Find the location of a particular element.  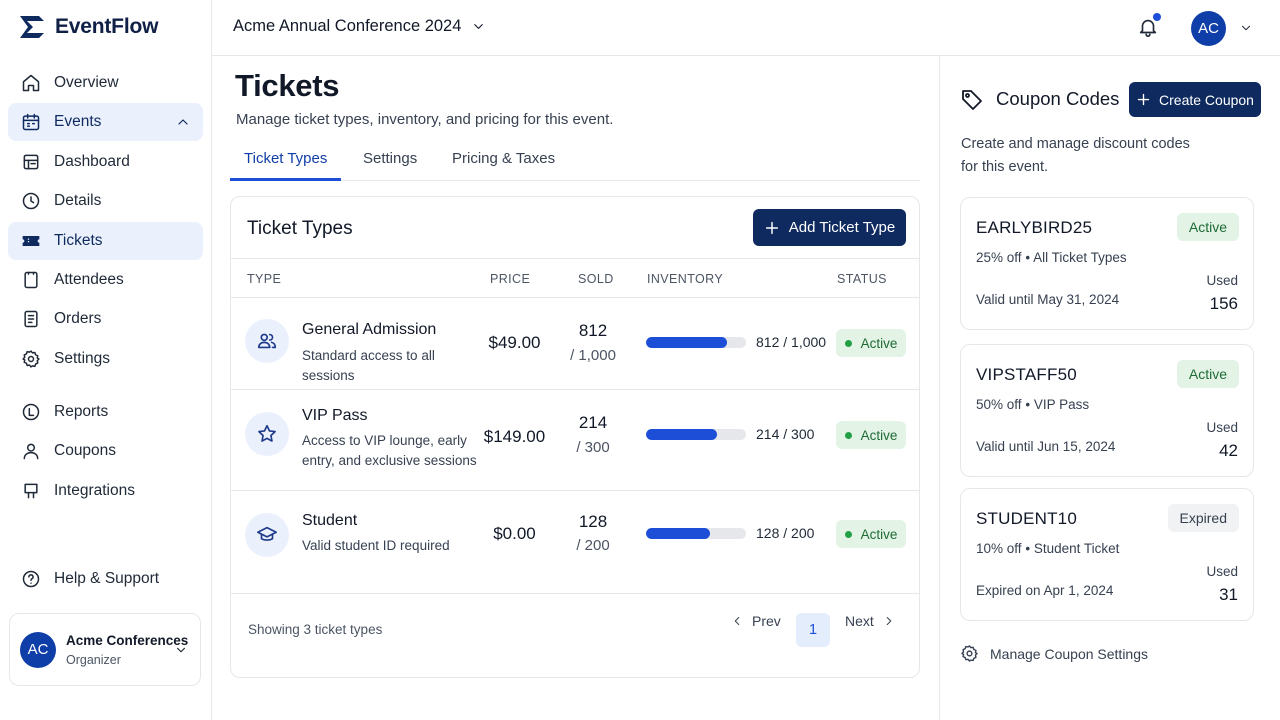

reports-icon is located at coordinates (31, 412).